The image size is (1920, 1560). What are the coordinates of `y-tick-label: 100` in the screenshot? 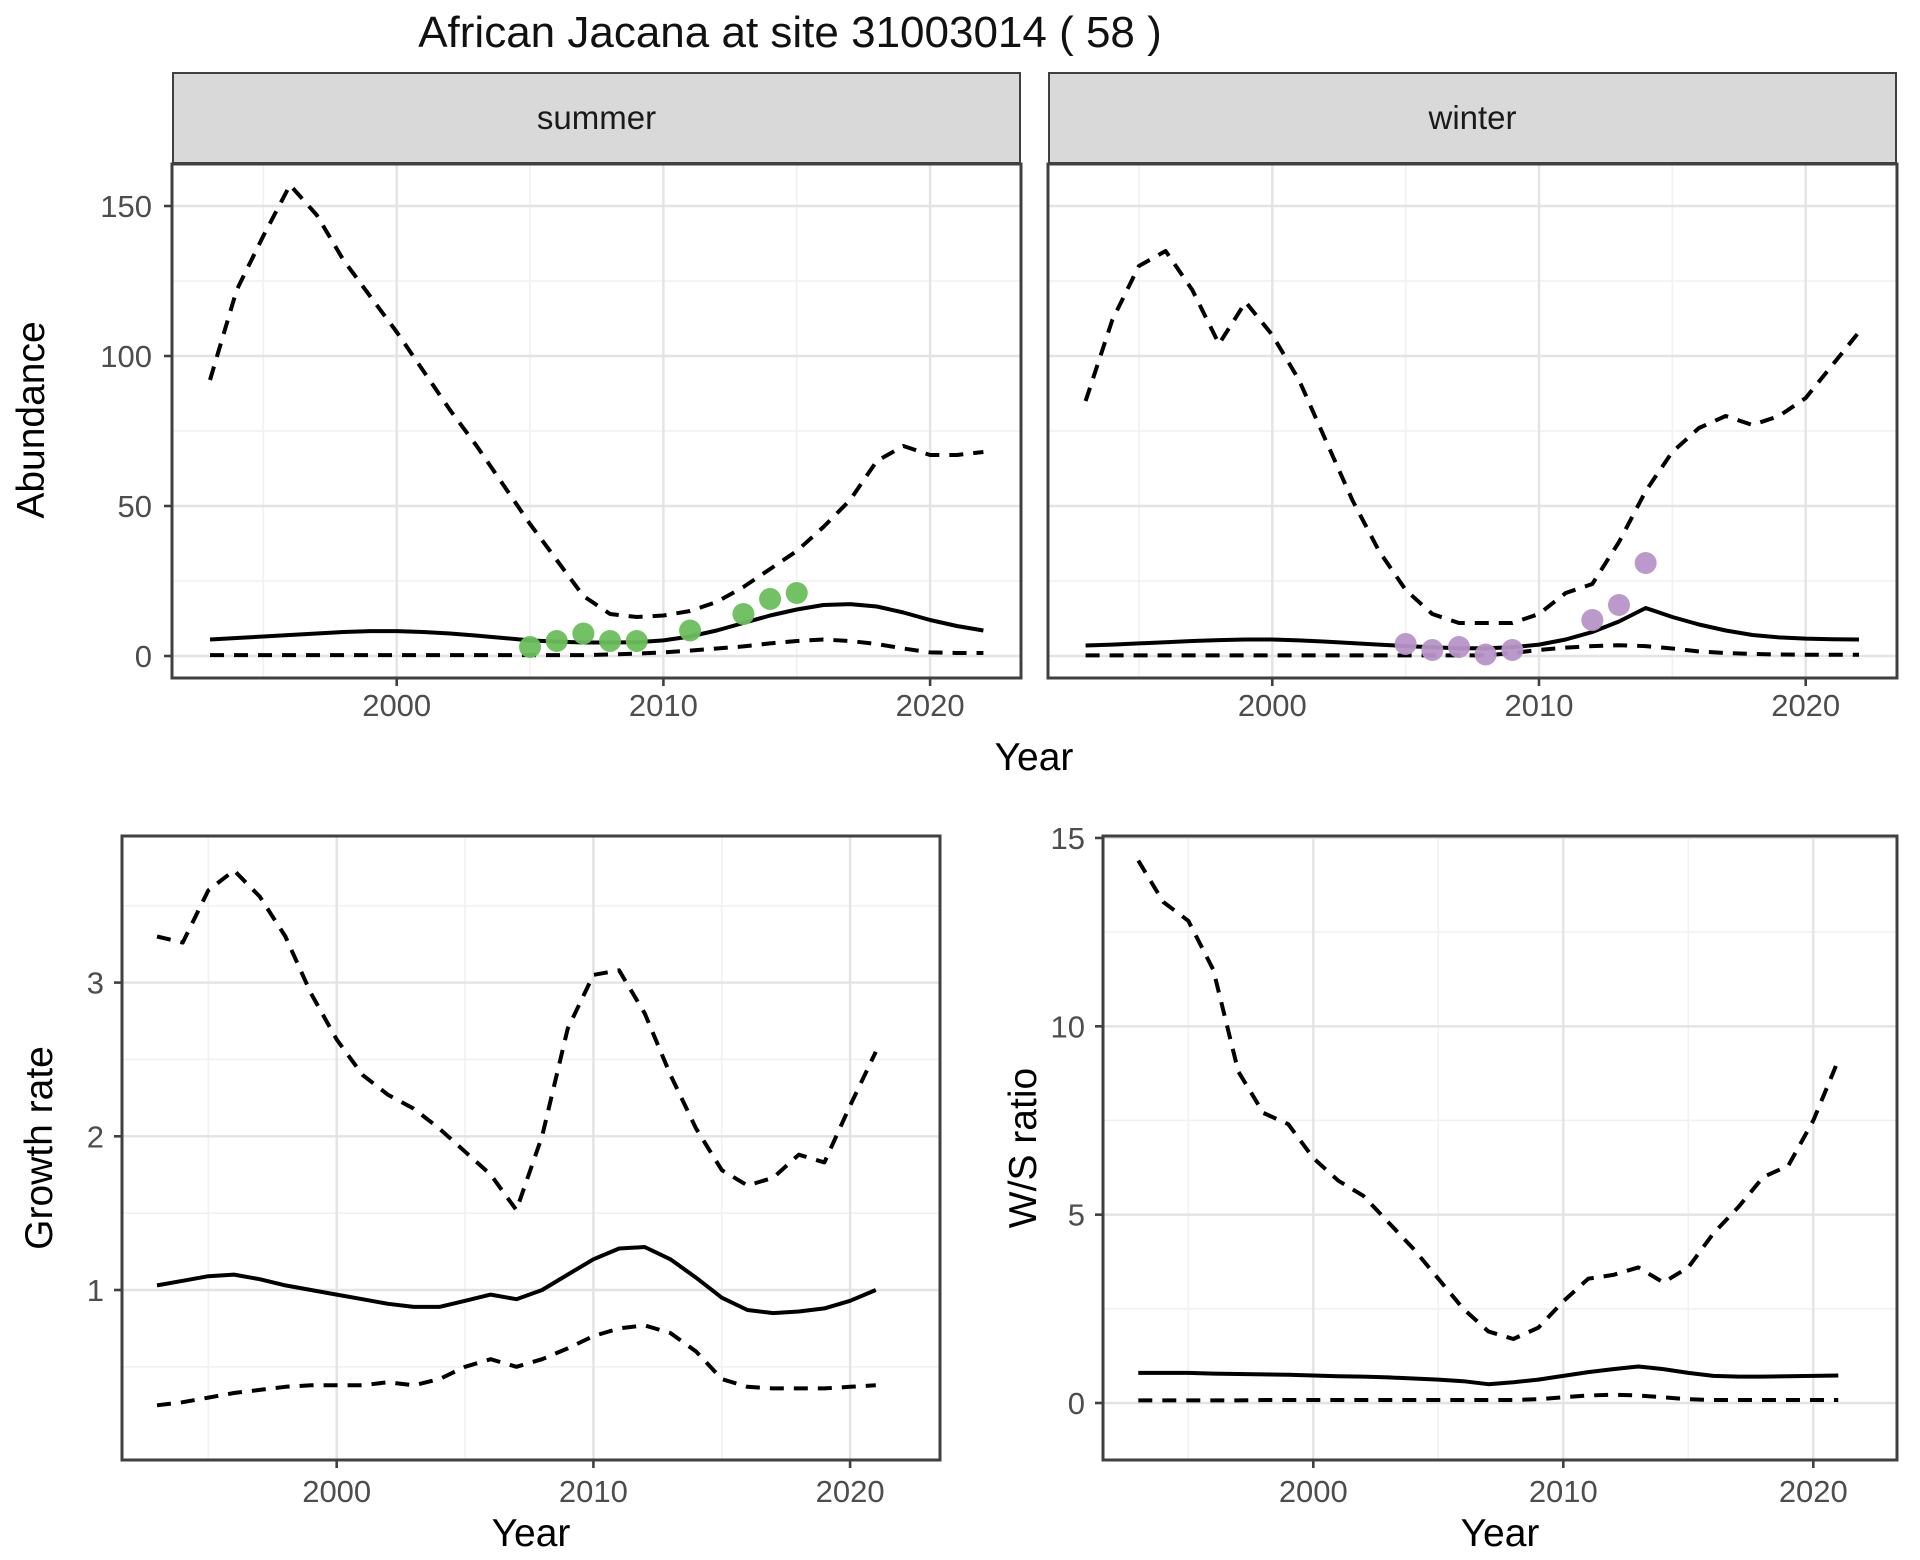 It's located at (126, 356).